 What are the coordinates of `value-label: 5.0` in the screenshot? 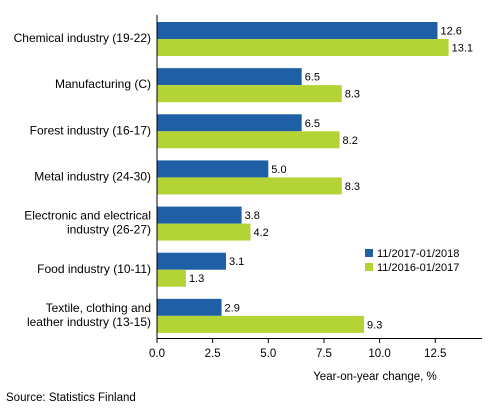 It's located at (278, 170).